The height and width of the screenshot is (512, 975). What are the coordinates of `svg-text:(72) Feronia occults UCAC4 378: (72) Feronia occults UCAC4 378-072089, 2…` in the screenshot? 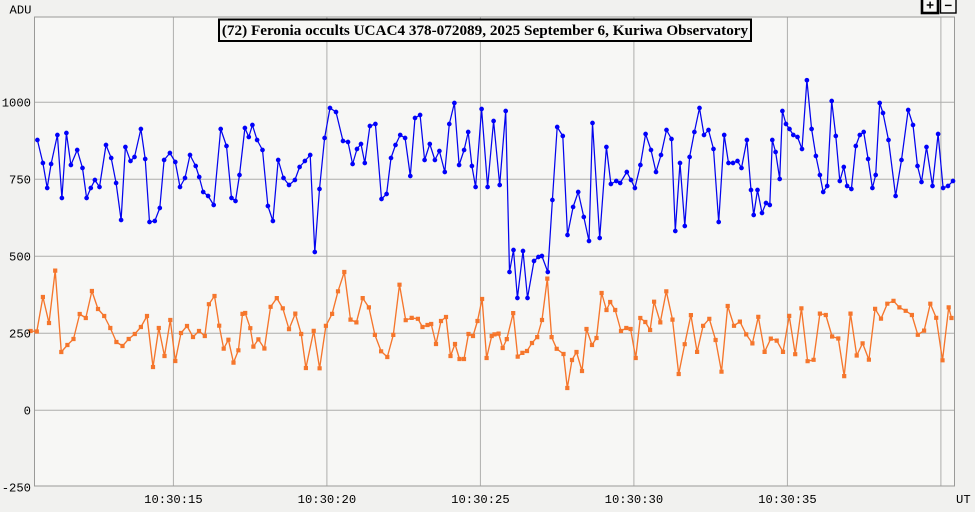 It's located at (485, 30).